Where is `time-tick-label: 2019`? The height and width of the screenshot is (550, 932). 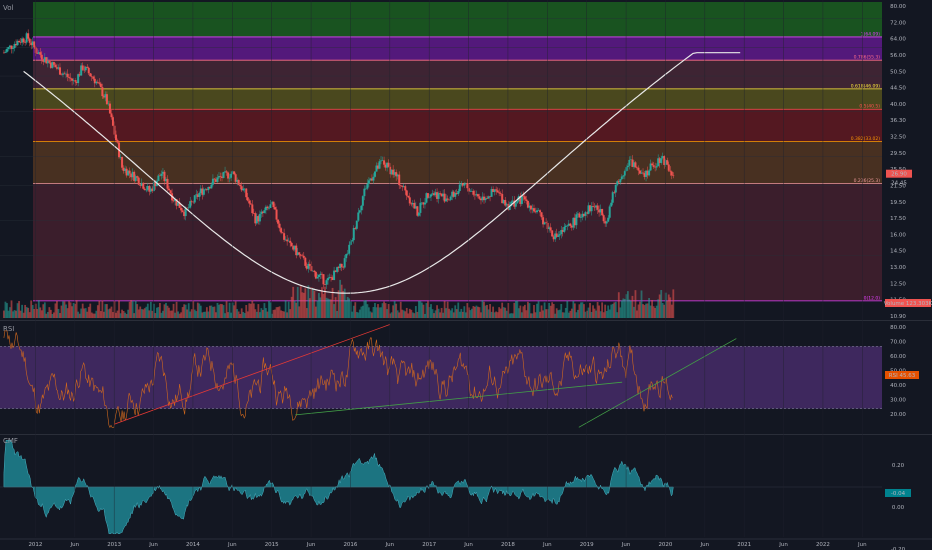
time-tick-label: 2019 is located at coordinates (587, 545).